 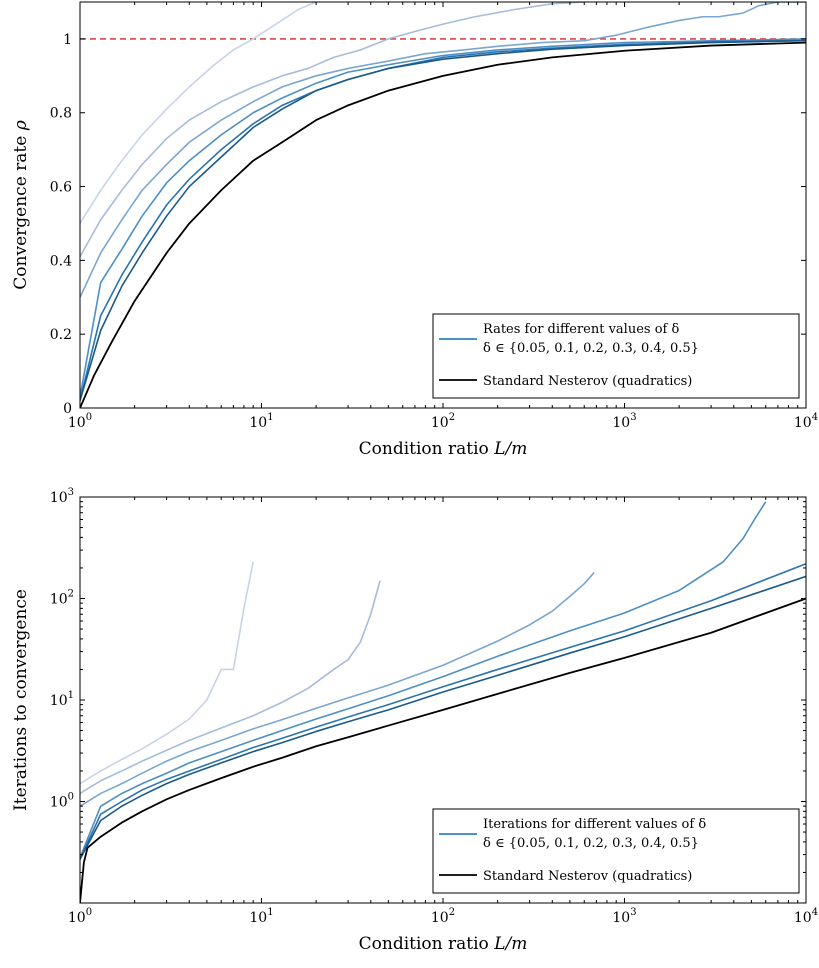 What do you see at coordinates (61, 114) in the screenshot?
I see `y-tick-label: 0.8` at bounding box center [61, 114].